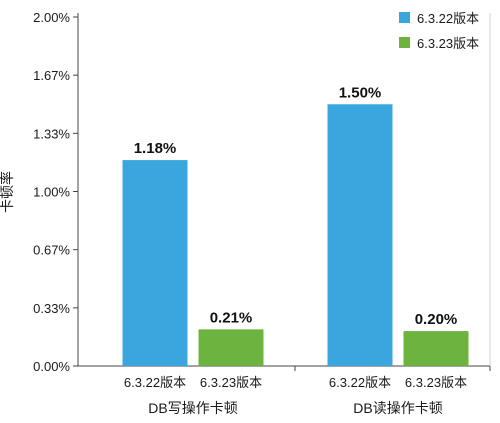 This screenshot has height=423, width=500. What do you see at coordinates (51, 308) in the screenshot?
I see `y-tick-label: 0.33%` at bounding box center [51, 308].